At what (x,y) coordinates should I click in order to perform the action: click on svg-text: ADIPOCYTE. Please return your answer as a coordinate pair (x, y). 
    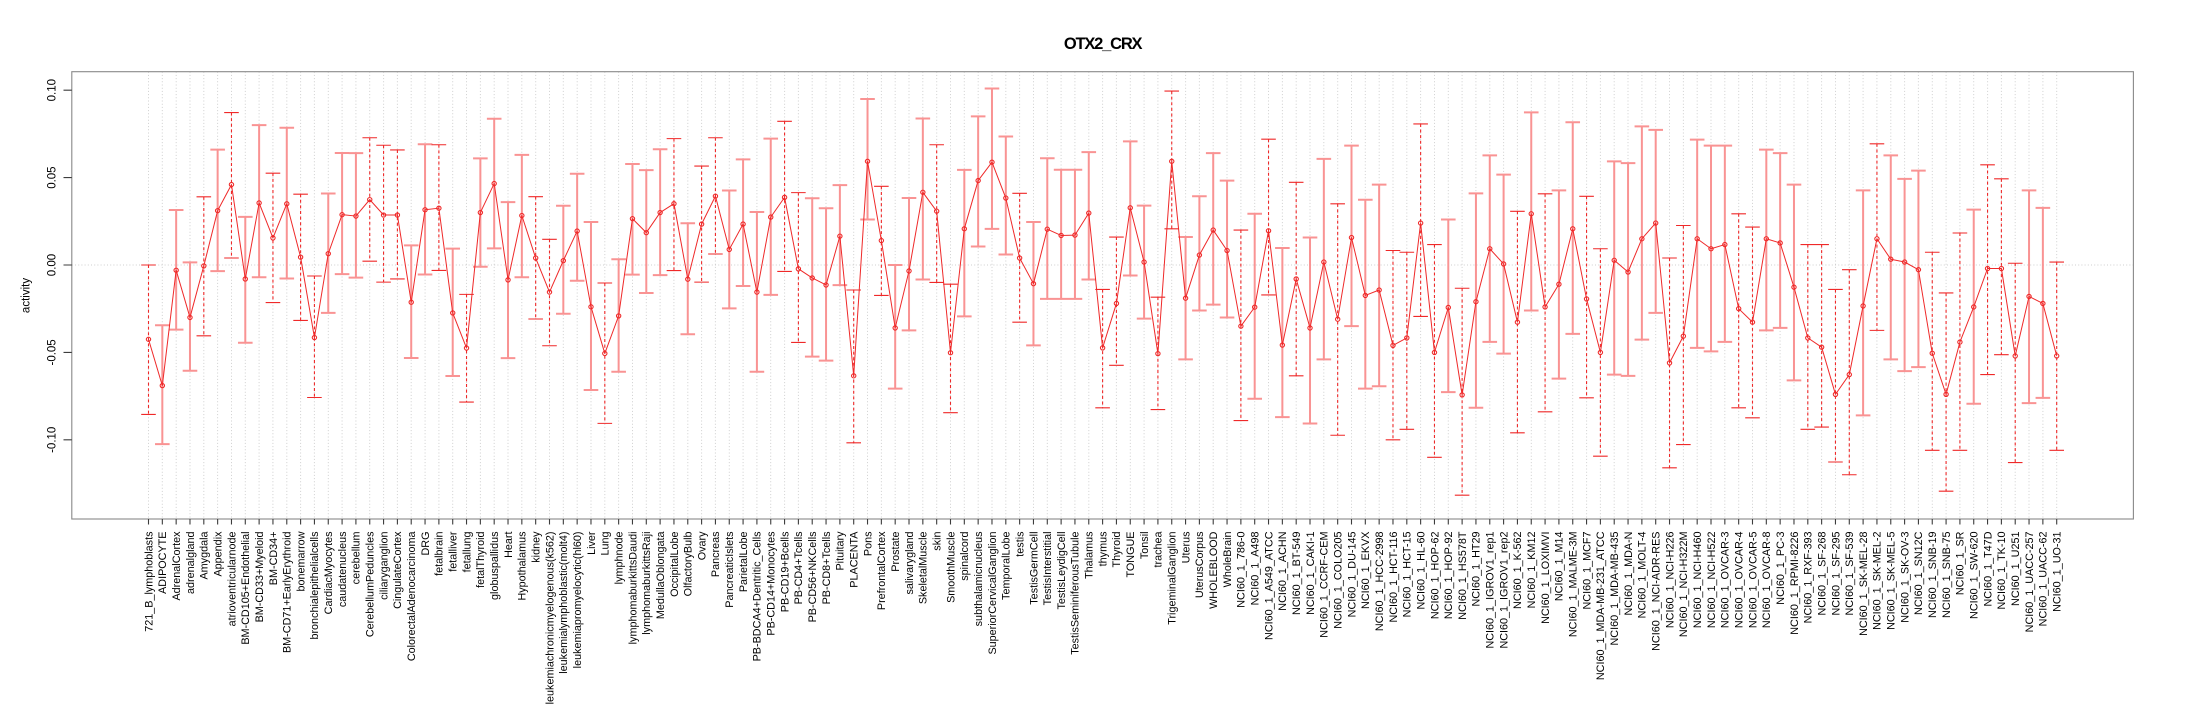
    Looking at the image, I should click on (163, 563).